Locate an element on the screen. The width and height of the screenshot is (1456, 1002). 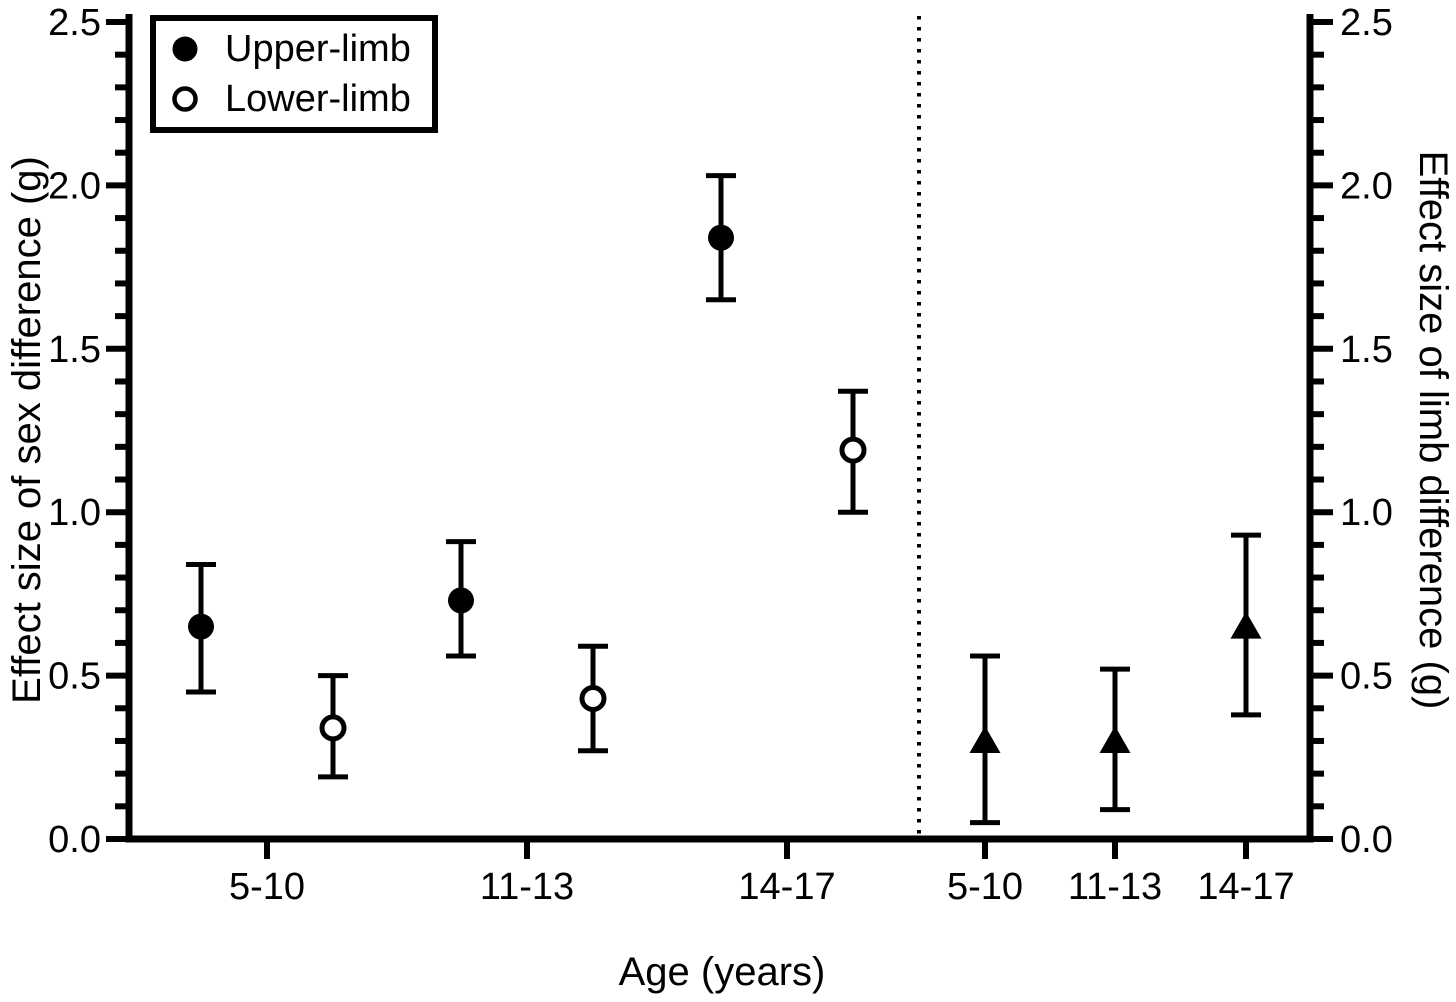
legend-label-lower-limb: Lower-limb is located at coordinates (318, 99).